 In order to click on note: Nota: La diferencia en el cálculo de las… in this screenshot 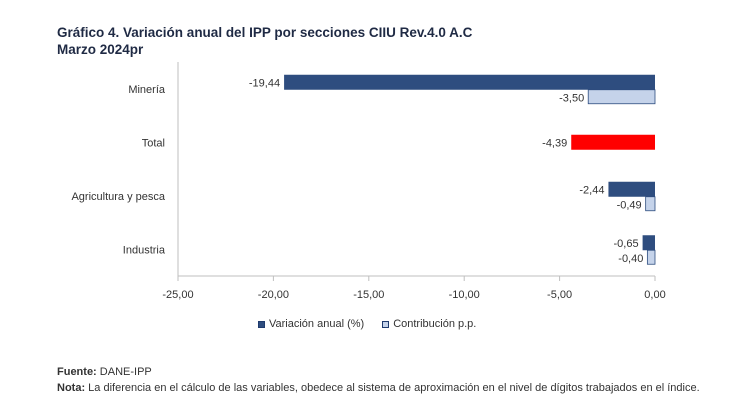, I will do `click(397, 388)`.